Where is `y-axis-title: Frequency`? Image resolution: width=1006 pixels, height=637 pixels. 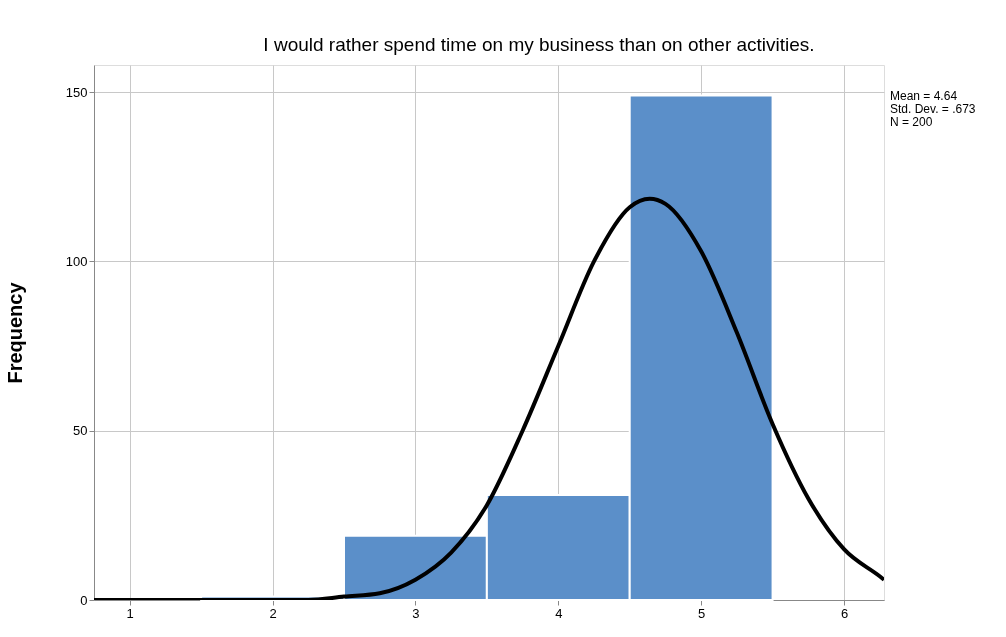
y-axis-title: Frequency is located at coordinates (14, 332).